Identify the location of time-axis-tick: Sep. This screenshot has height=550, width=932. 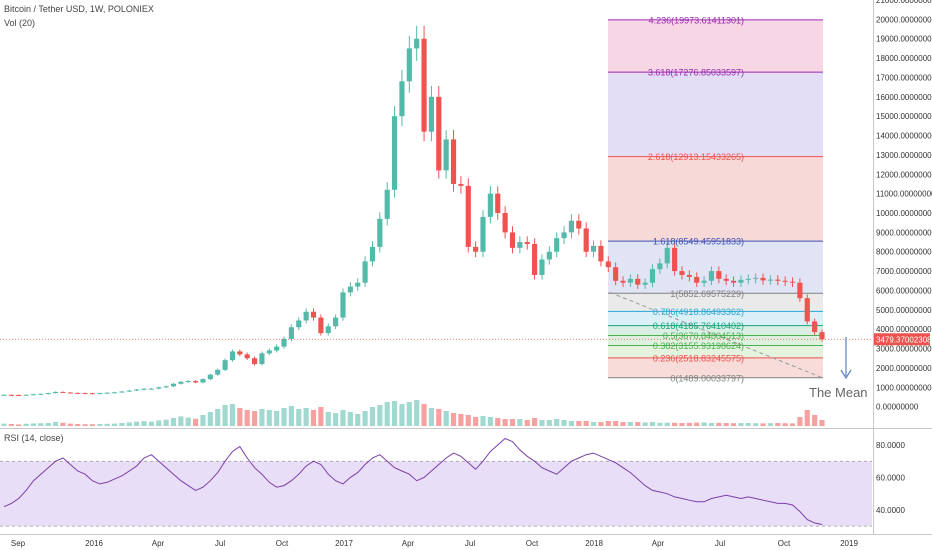
(18, 543).